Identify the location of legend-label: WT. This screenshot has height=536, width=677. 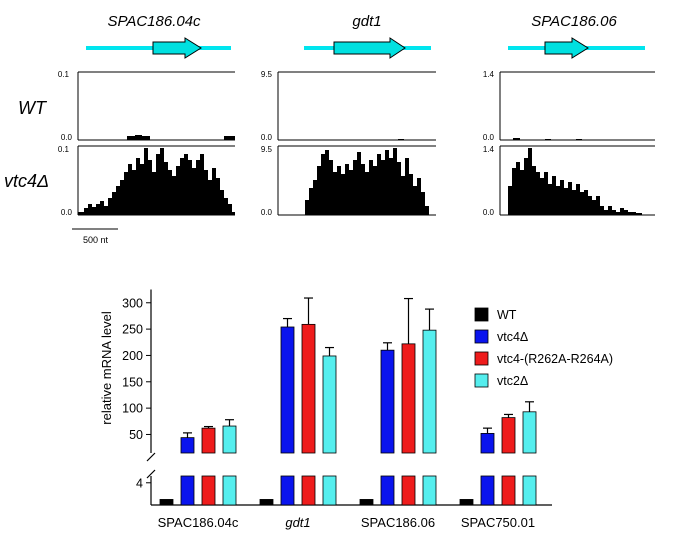
(507, 315).